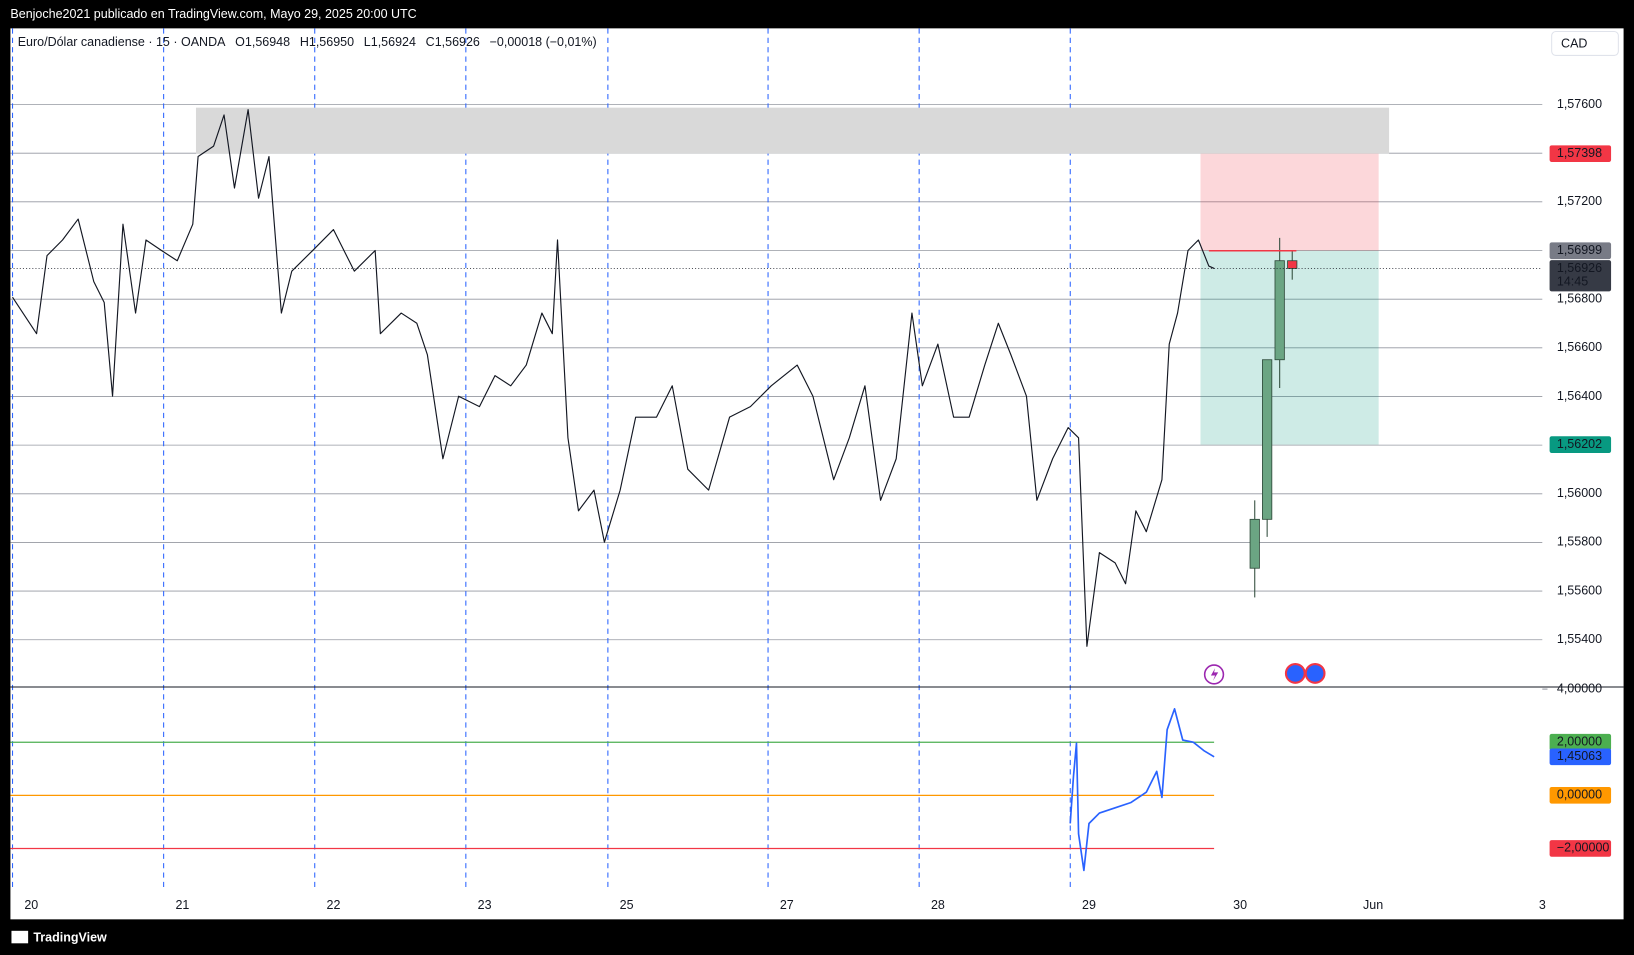 The width and height of the screenshot is (1634, 955). Describe the element at coordinates (430, 42) in the screenshot. I see `ohlc-label: C` at that location.